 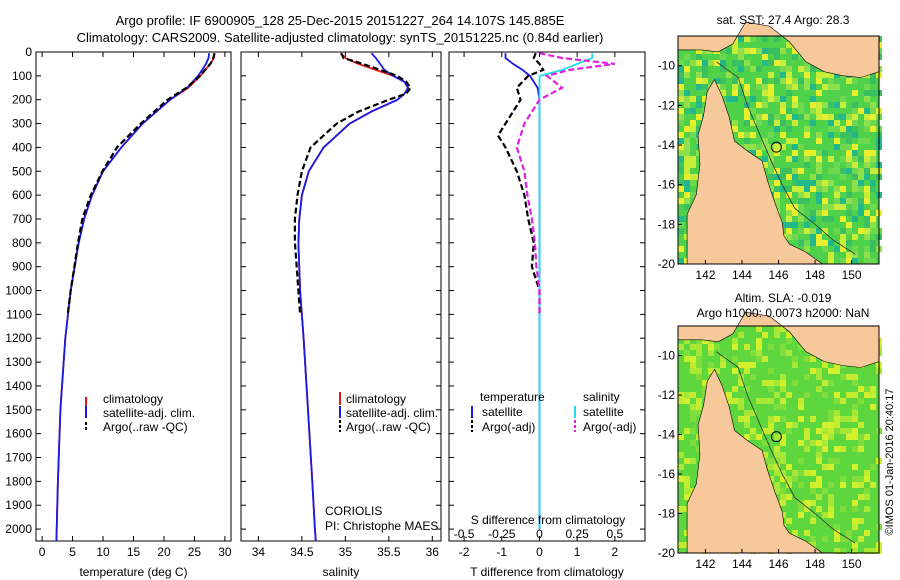 What do you see at coordinates (603, 412) in the screenshot?
I see `legend-sal-satellite: satellite` at bounding box center [603, 412].